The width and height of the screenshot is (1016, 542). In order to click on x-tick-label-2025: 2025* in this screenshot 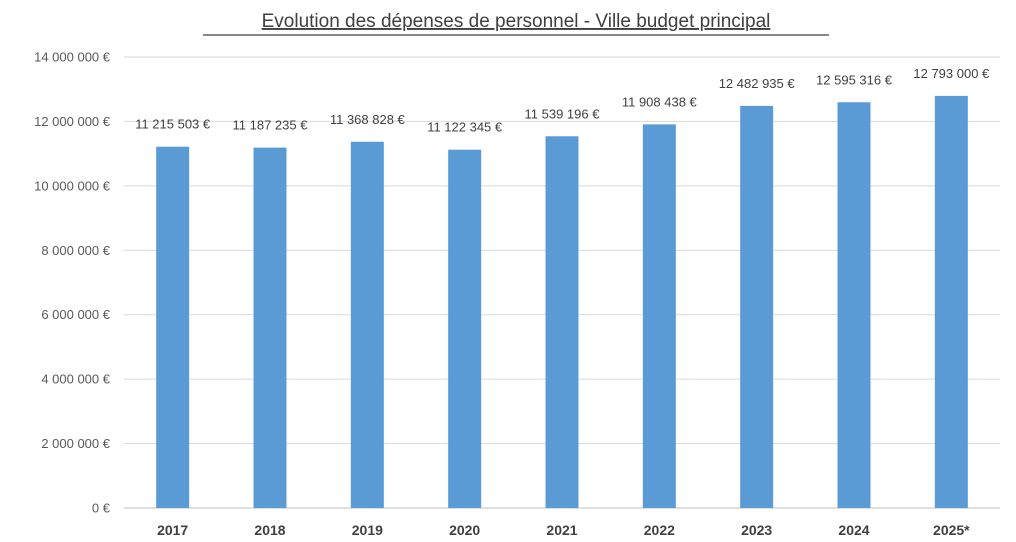, I will do `click(951, 530)`.